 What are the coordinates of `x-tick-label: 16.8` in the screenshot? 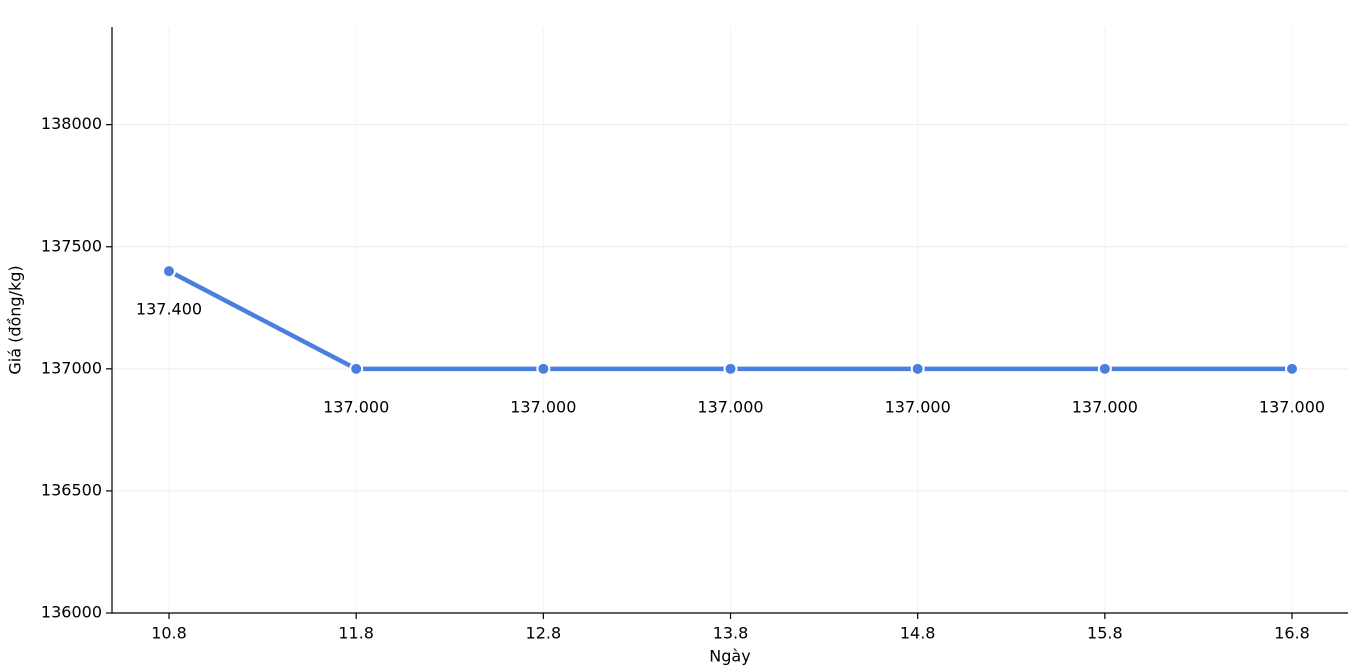 It's located at (1292, 633).